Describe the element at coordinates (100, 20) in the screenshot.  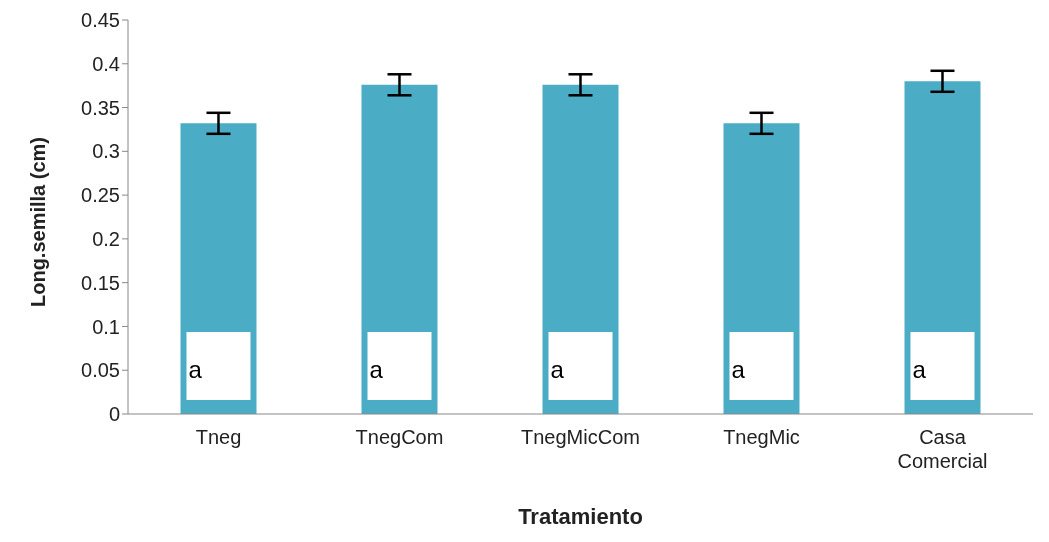
I see `y-tick-label: 0.45` at that location.